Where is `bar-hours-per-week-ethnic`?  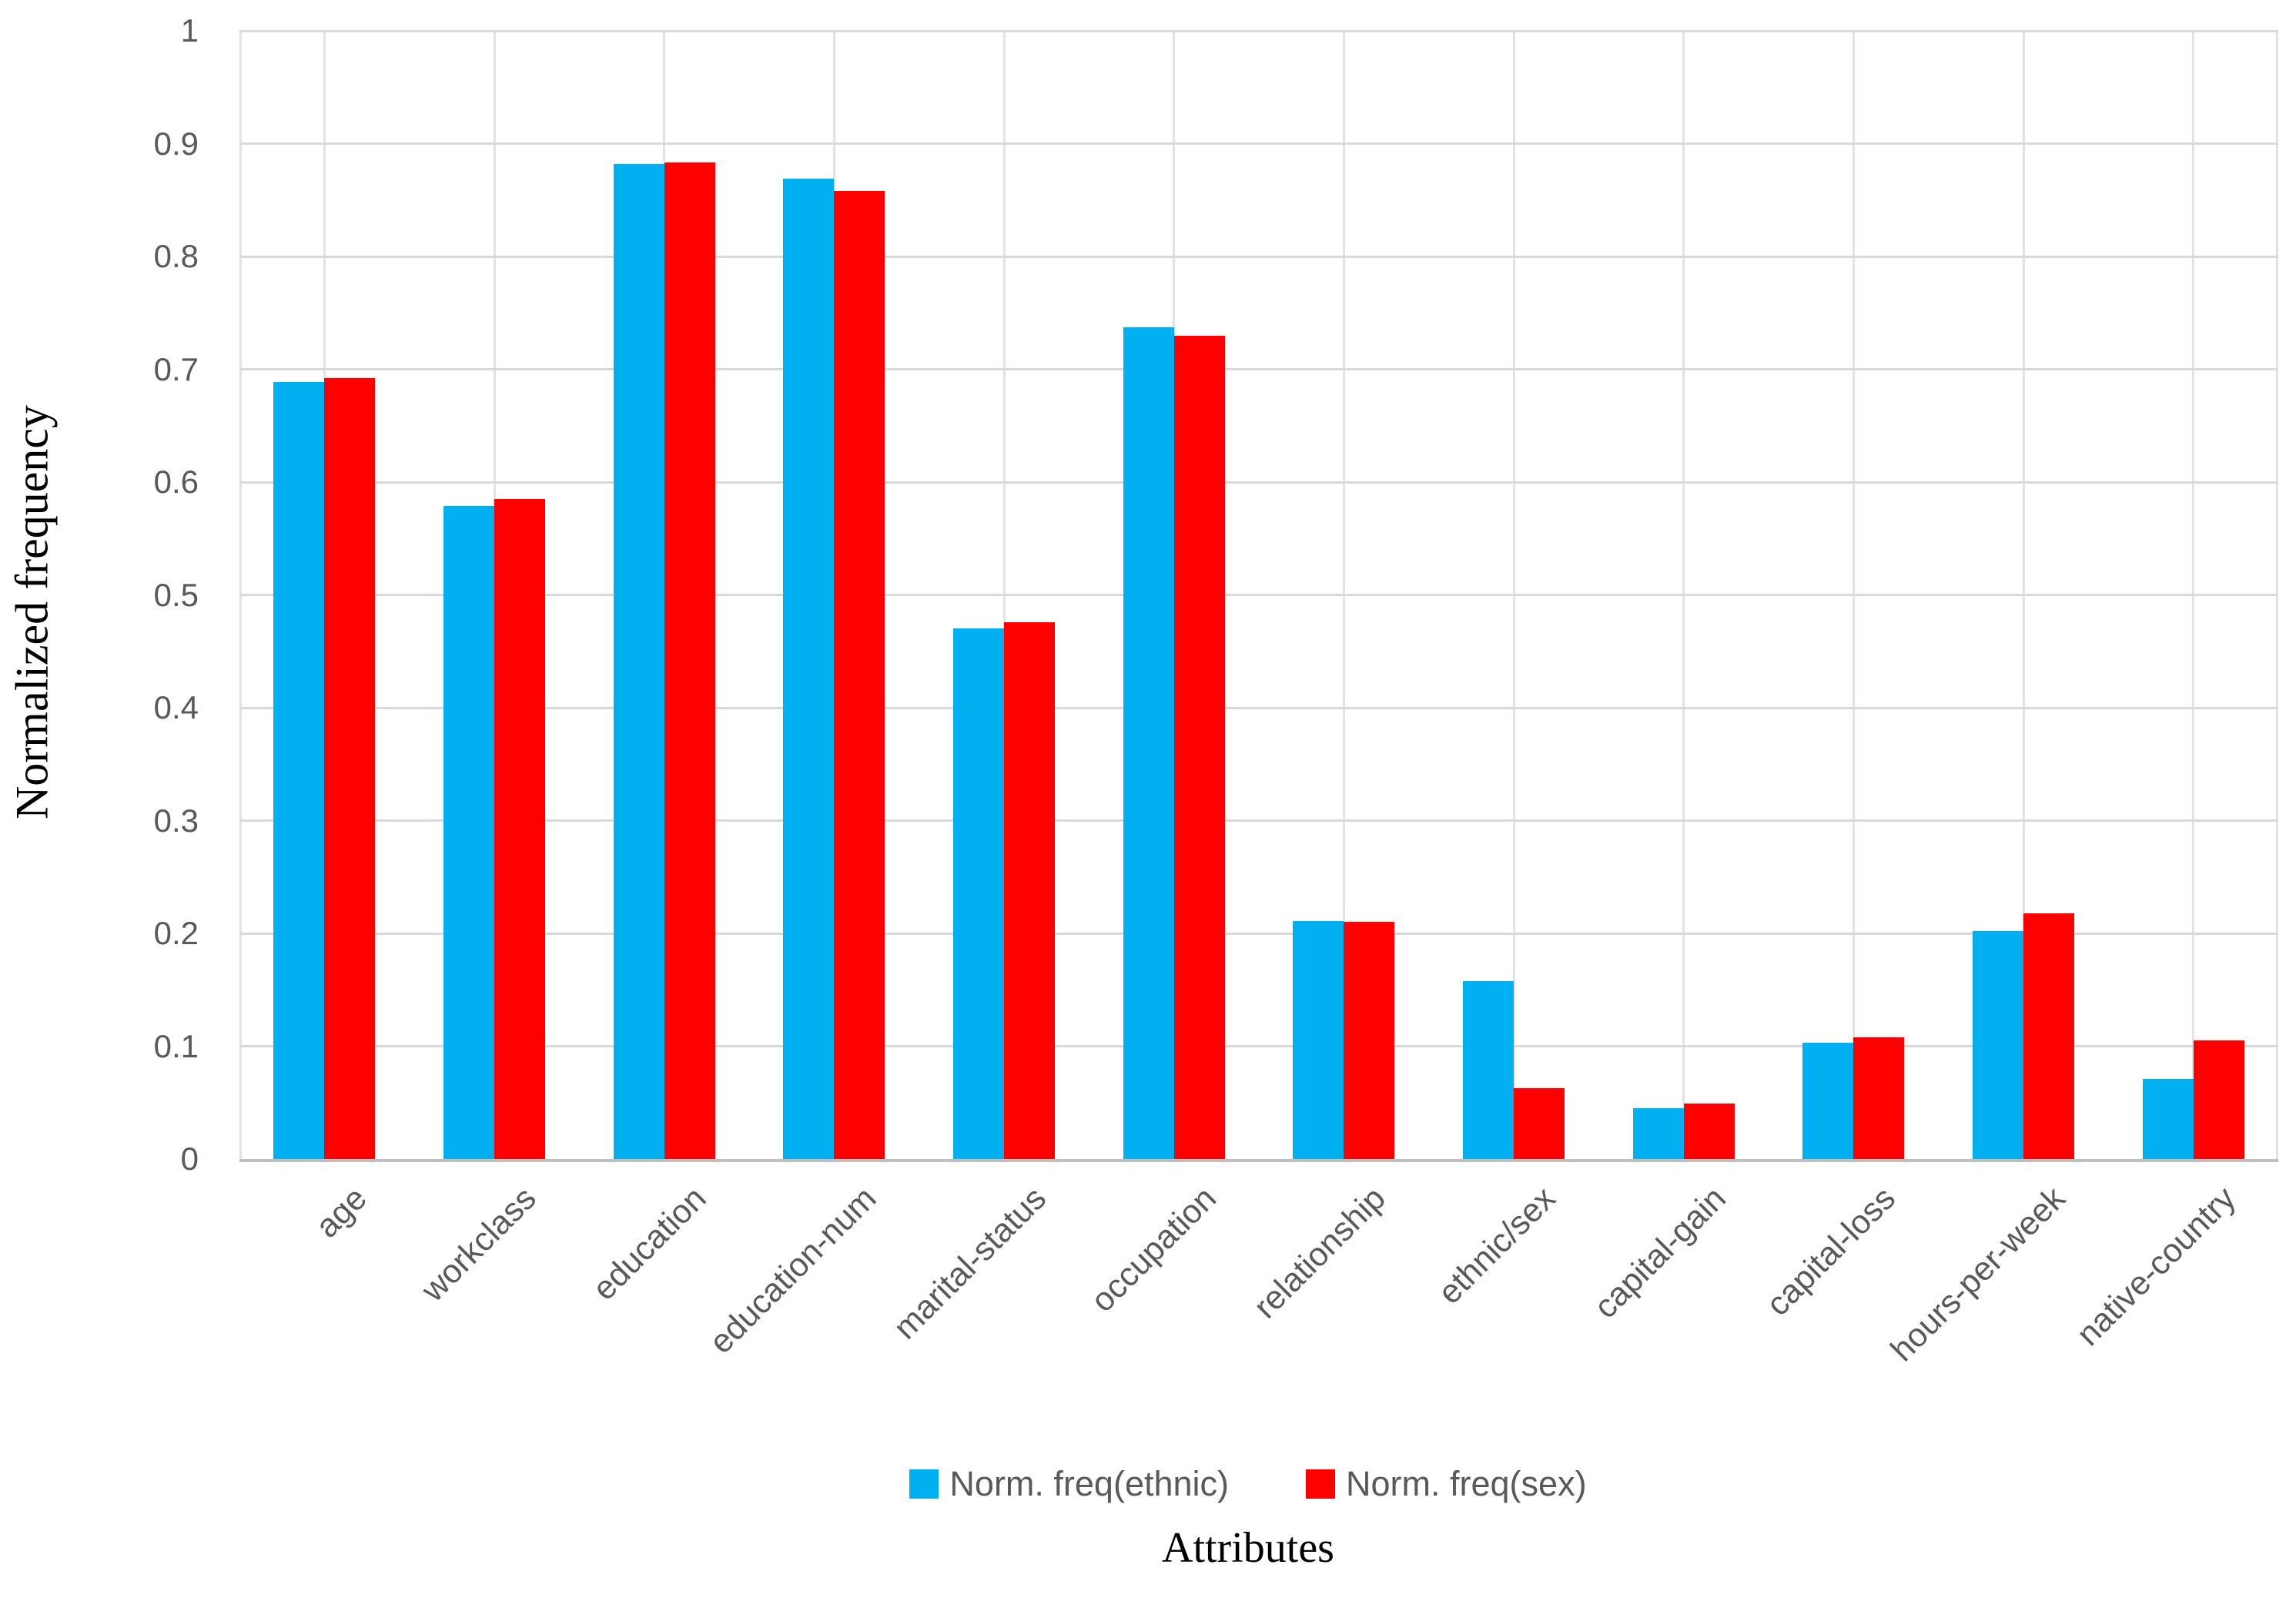 bar-hours-per-week-ethnic is located at coordinates (1998, 1045).